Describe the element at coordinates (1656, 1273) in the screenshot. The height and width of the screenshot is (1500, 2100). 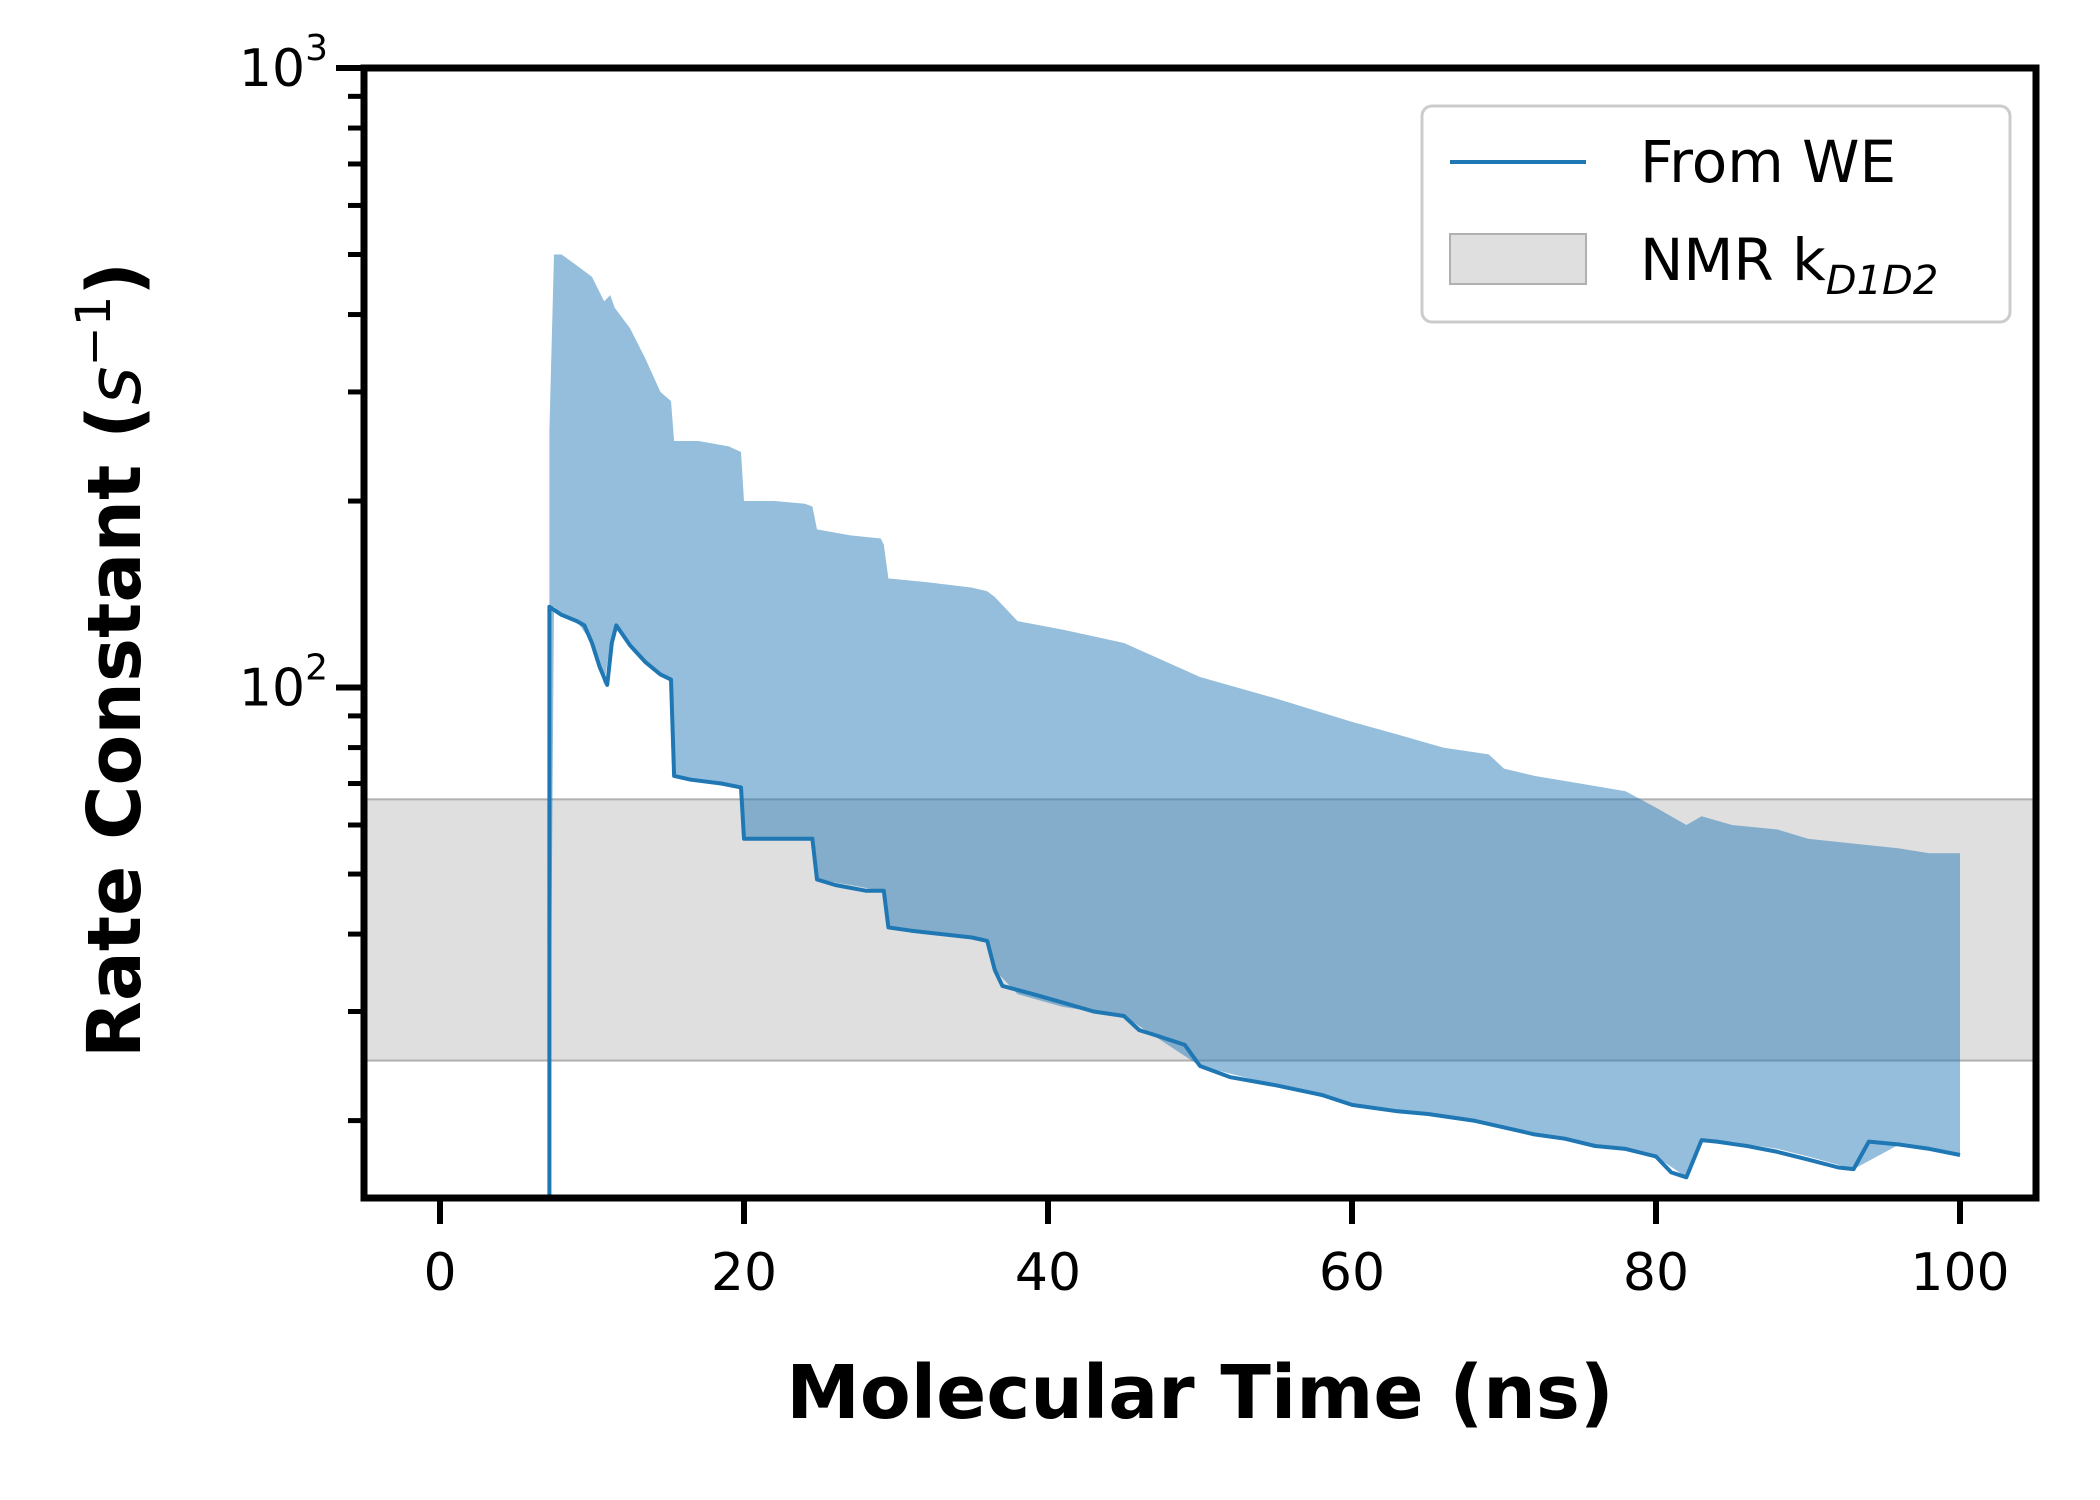
I see `x-tick-label: 80` at that location.